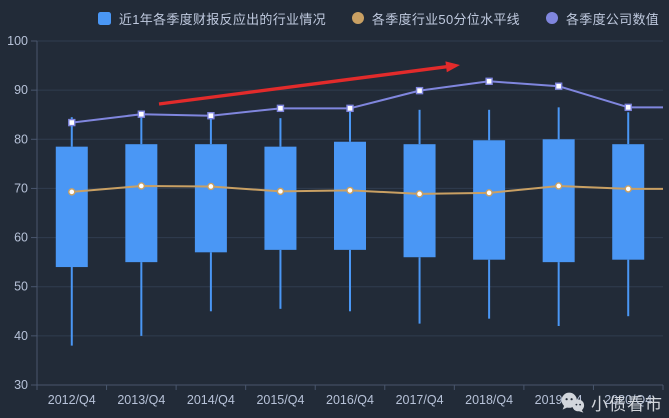  I want to click on x-axis-label: 2013/Q4, so click(141, 400).